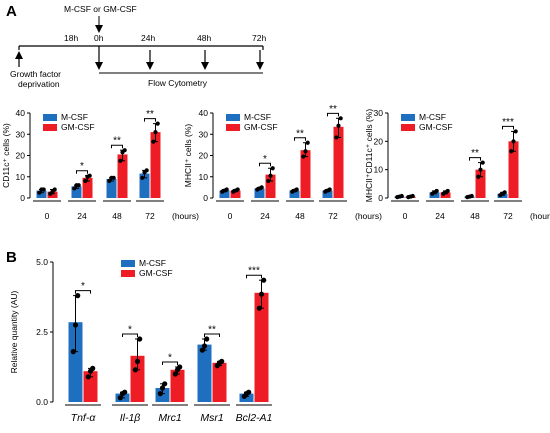  What do you see at coordinates (14, 331) in the screenshot?
I see `y-axis-label: Relative quantity (AU)` at bounding box center [14, 331].